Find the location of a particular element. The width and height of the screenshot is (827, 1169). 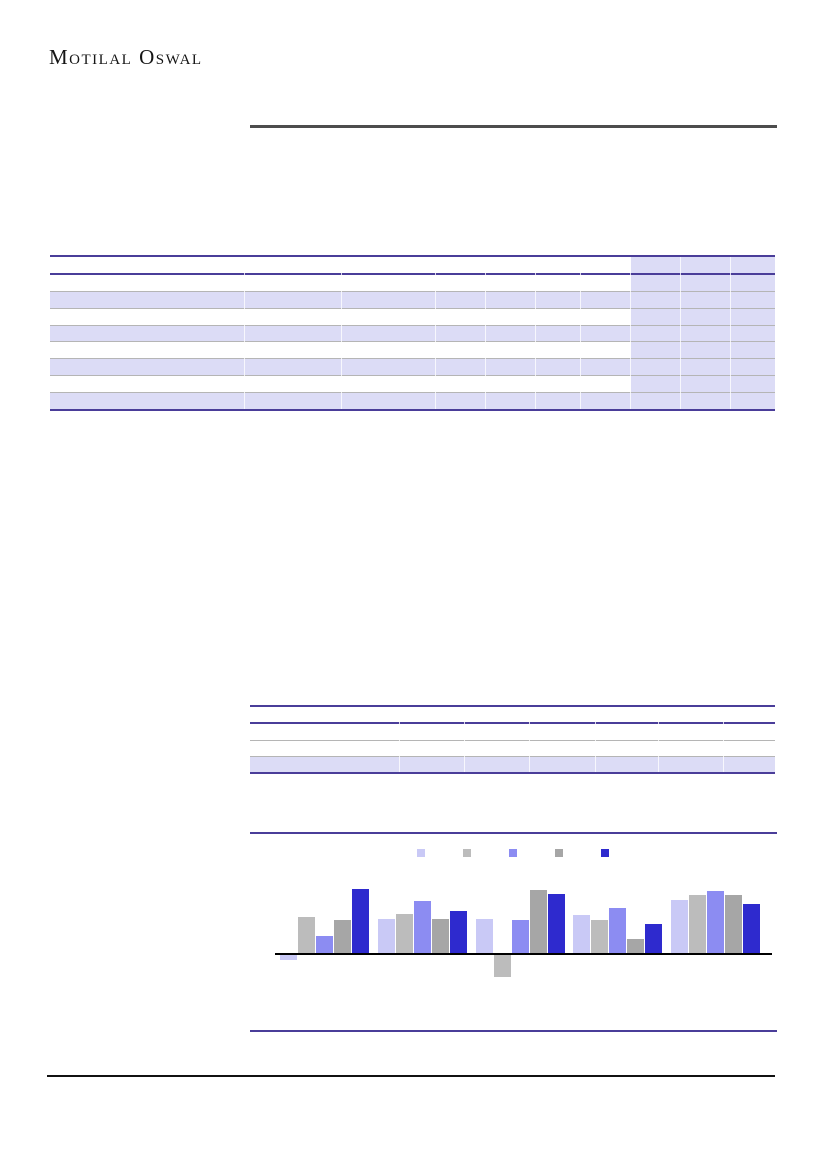

x-axis-line is located at coordinates (523, 954).